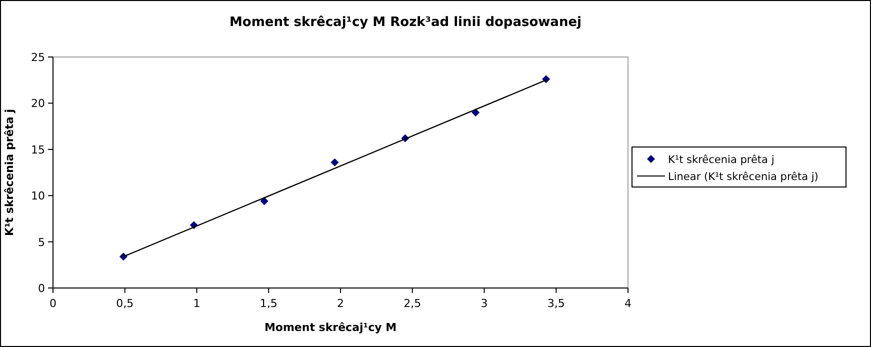 The image size is (871, 347). What do you see at coordinates (41, 242) in the screenshot?
I see `y-tick-label: 5` at bounding box center [41, 242].